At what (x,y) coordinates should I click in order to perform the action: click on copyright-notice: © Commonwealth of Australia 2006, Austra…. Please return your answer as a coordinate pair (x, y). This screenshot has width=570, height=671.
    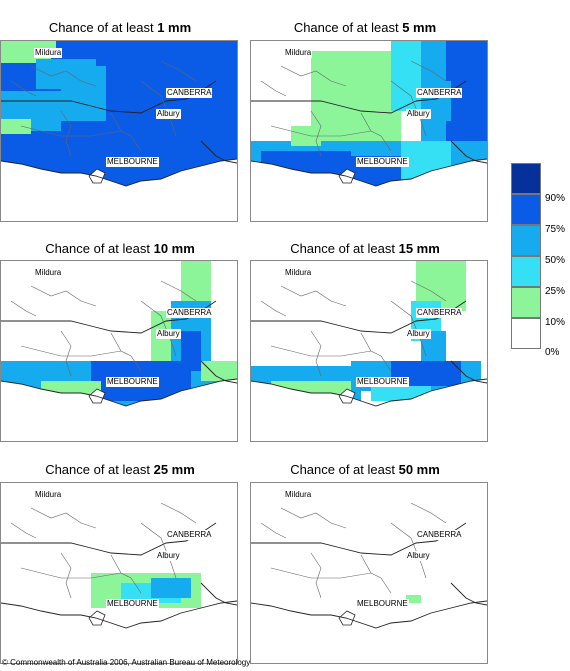
    Looking at the image, I should click on (126, 662).